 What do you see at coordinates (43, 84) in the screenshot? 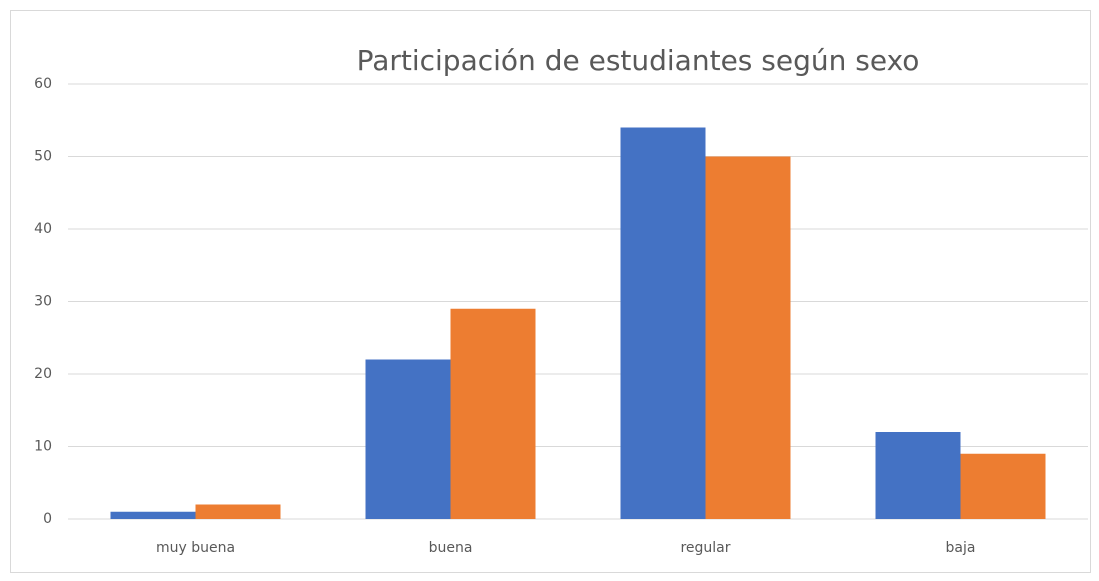
I see `y-tick-label: 60` at bounding box center [43, 84].